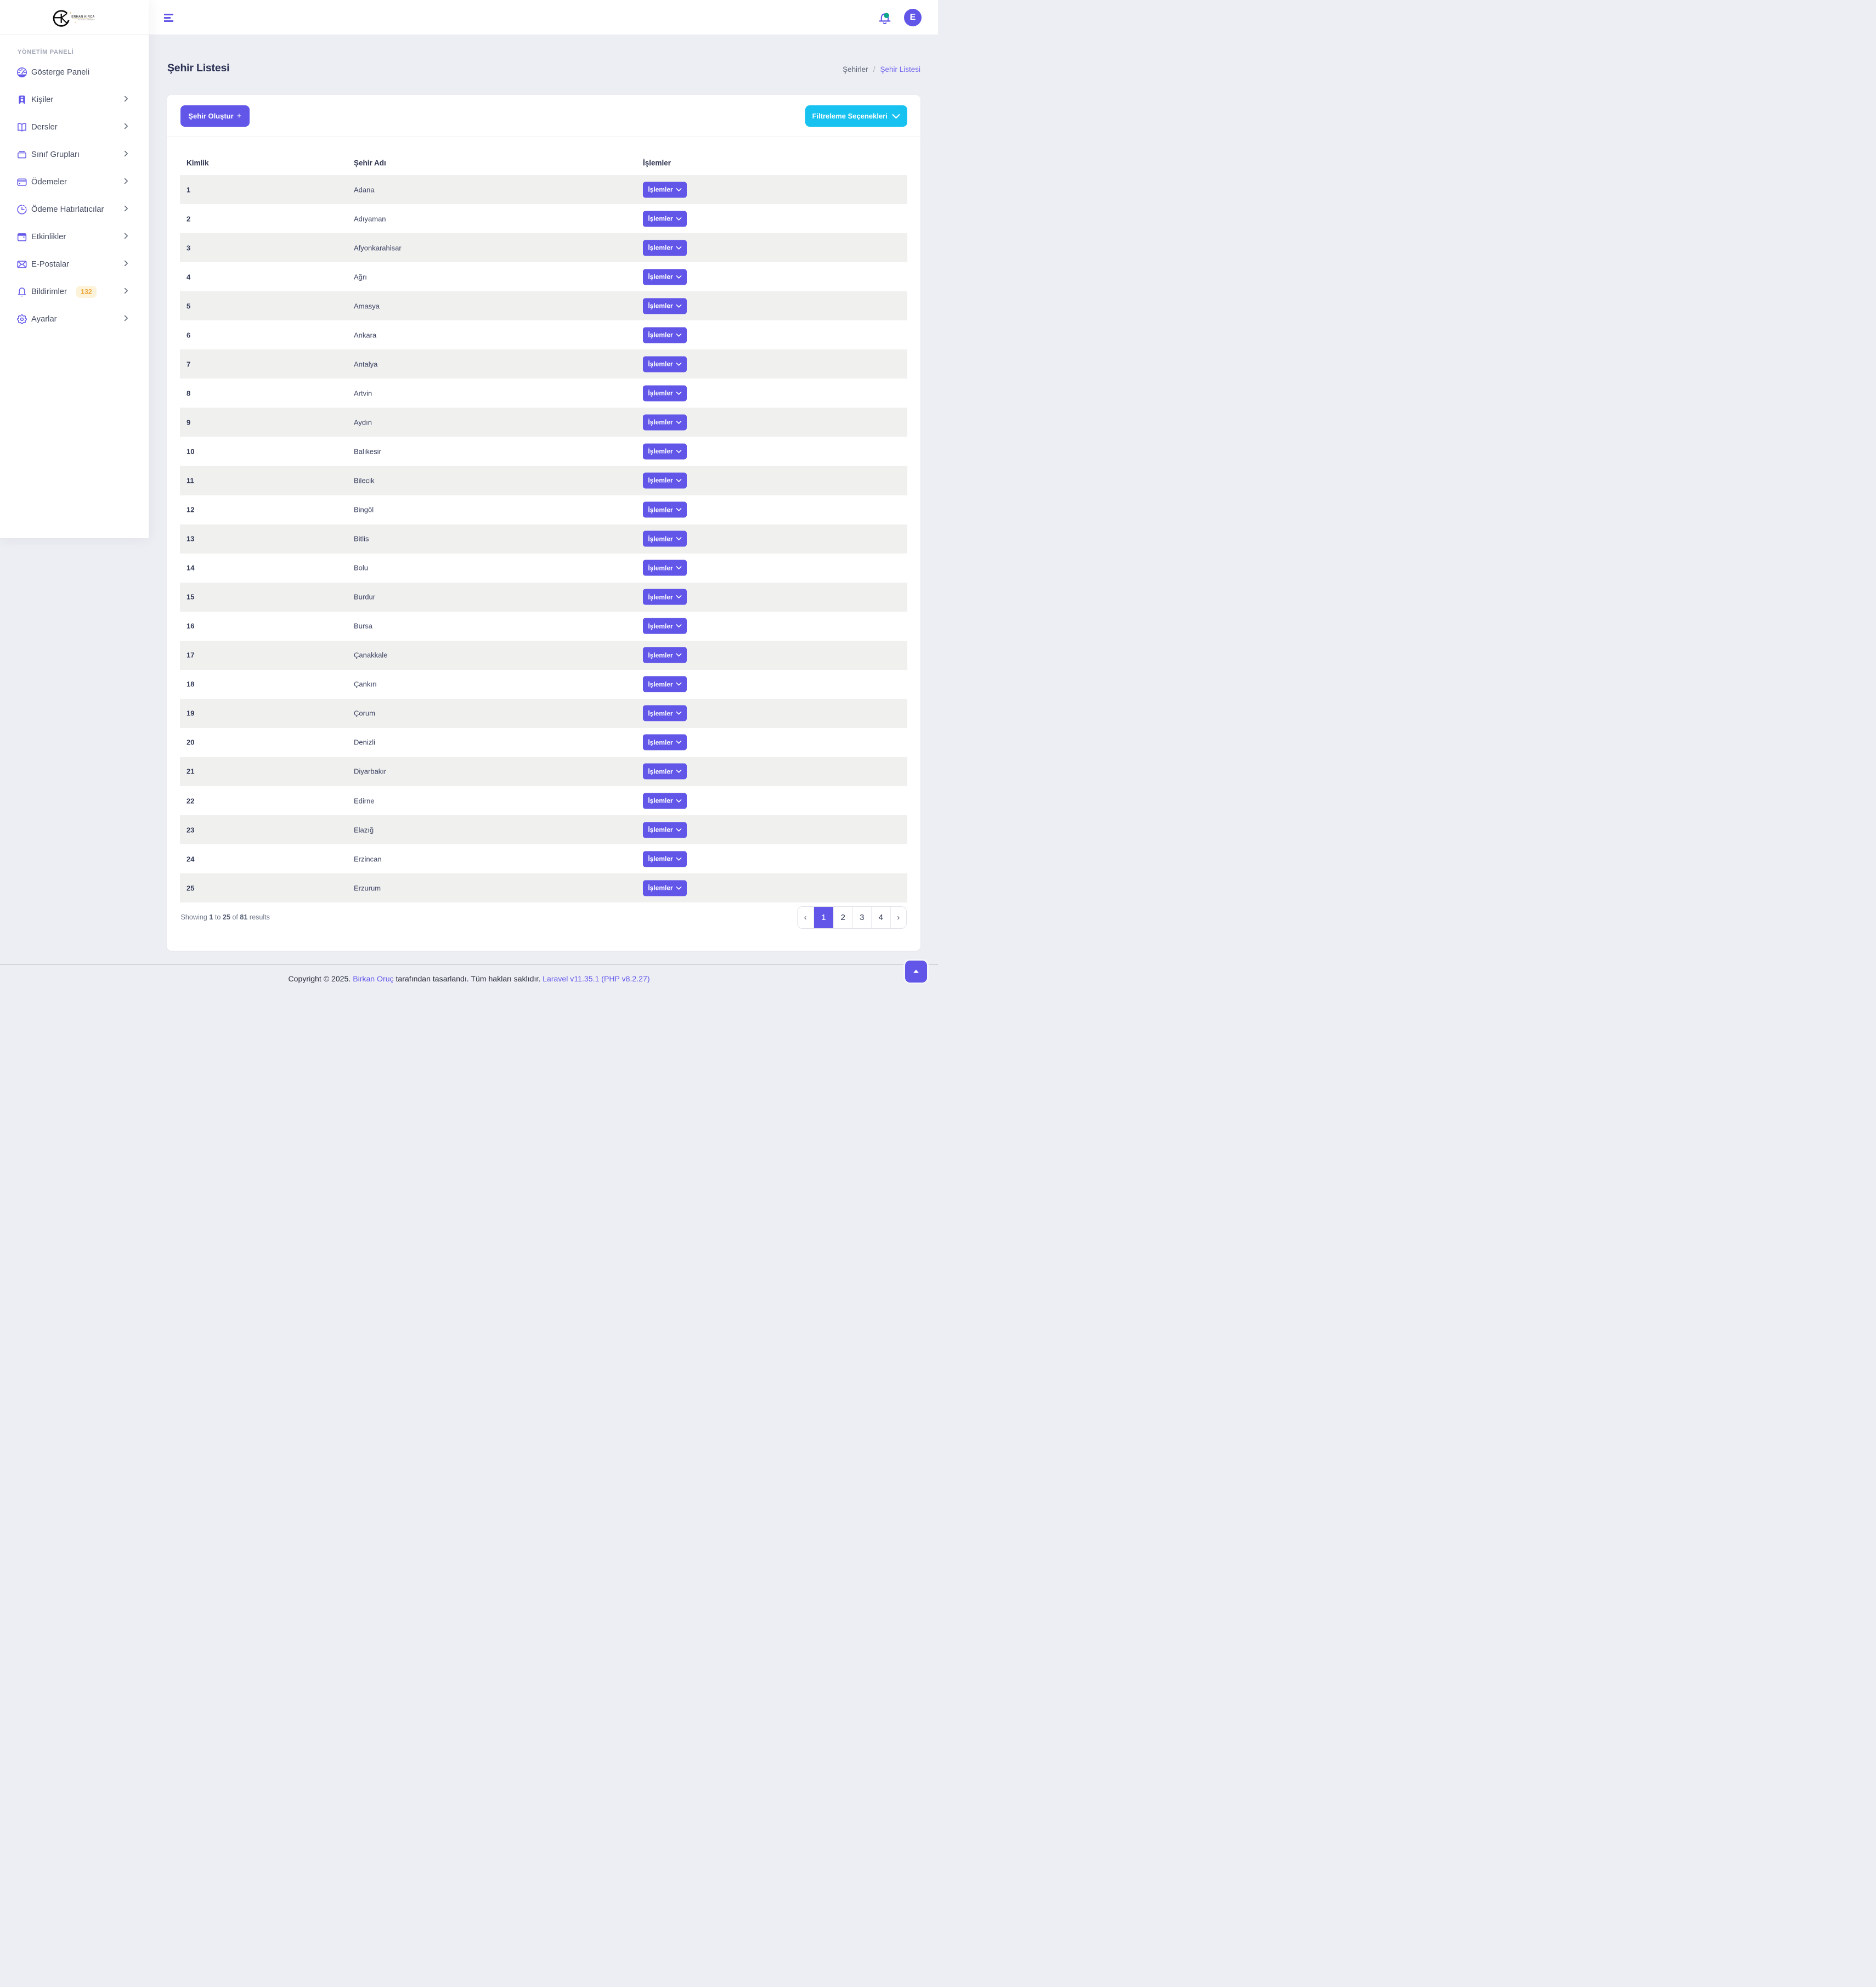 Image resolution: width=1876 pixels, height=1987 pixels. What do you see at coordinates (87, 20) in the screenshot?
I see `svg-text: DANCE ACADEMY` at bounding box center [87, 20].